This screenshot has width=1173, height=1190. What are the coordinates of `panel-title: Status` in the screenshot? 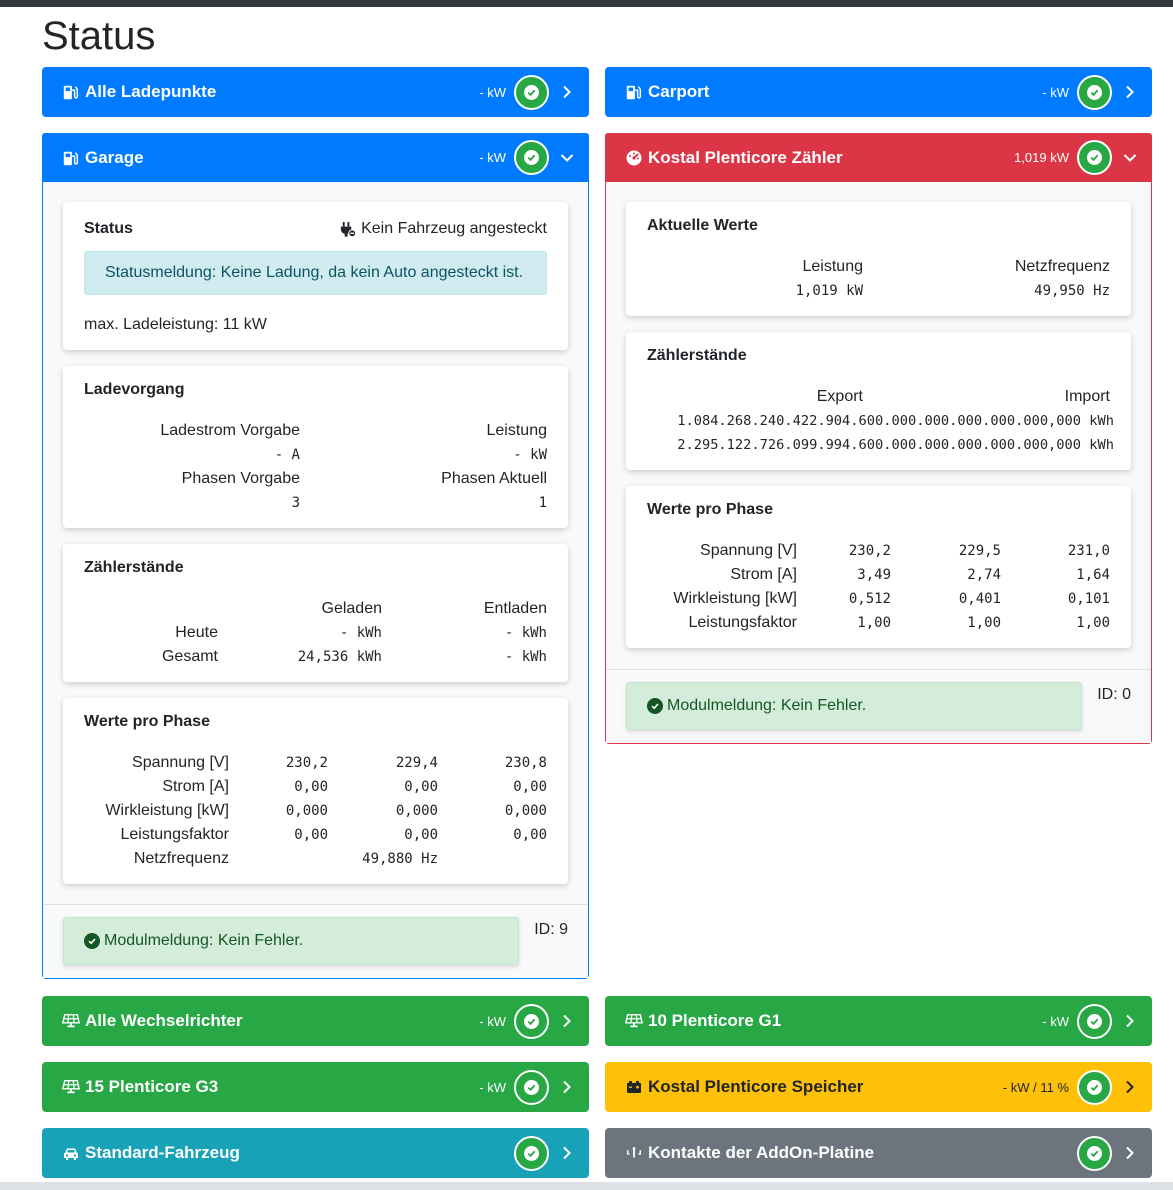 It's located at (108, 228).